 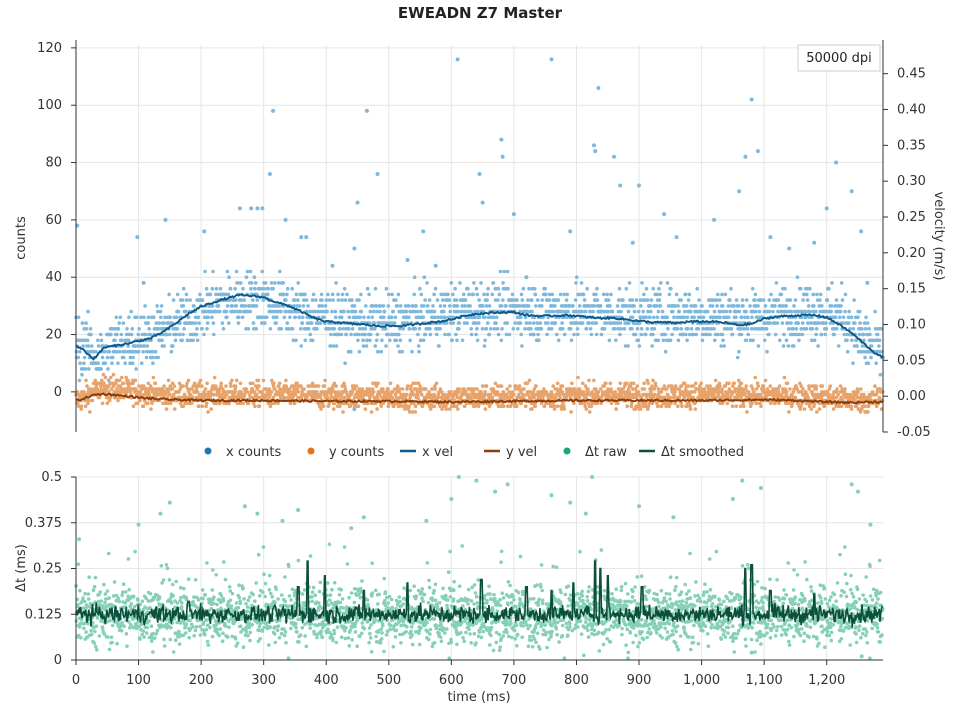 What do you see at coordinates (49, 48) in the screenshot?
I see `y-tick-label: 120` at bounding box center [49, 48].